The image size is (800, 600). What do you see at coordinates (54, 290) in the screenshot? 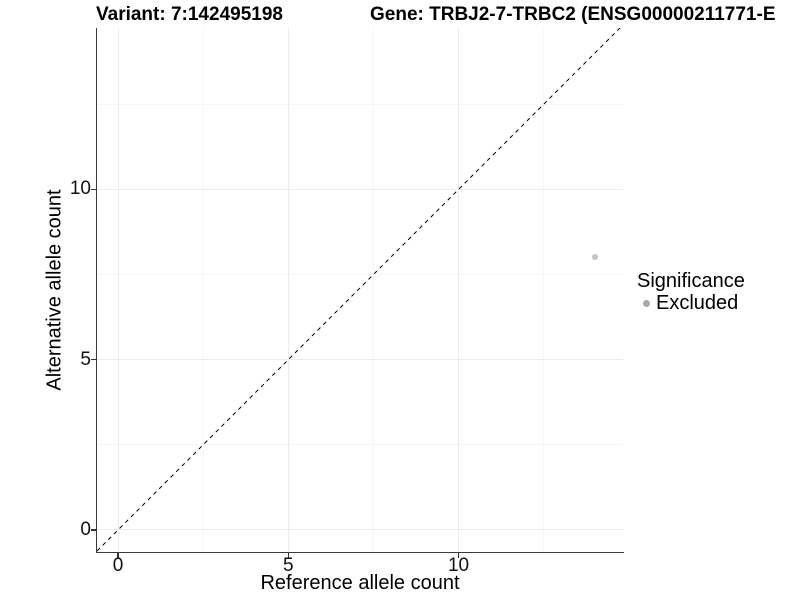
I see `y-axis-title: Alternative allele count` at bounding box center [54, 290].